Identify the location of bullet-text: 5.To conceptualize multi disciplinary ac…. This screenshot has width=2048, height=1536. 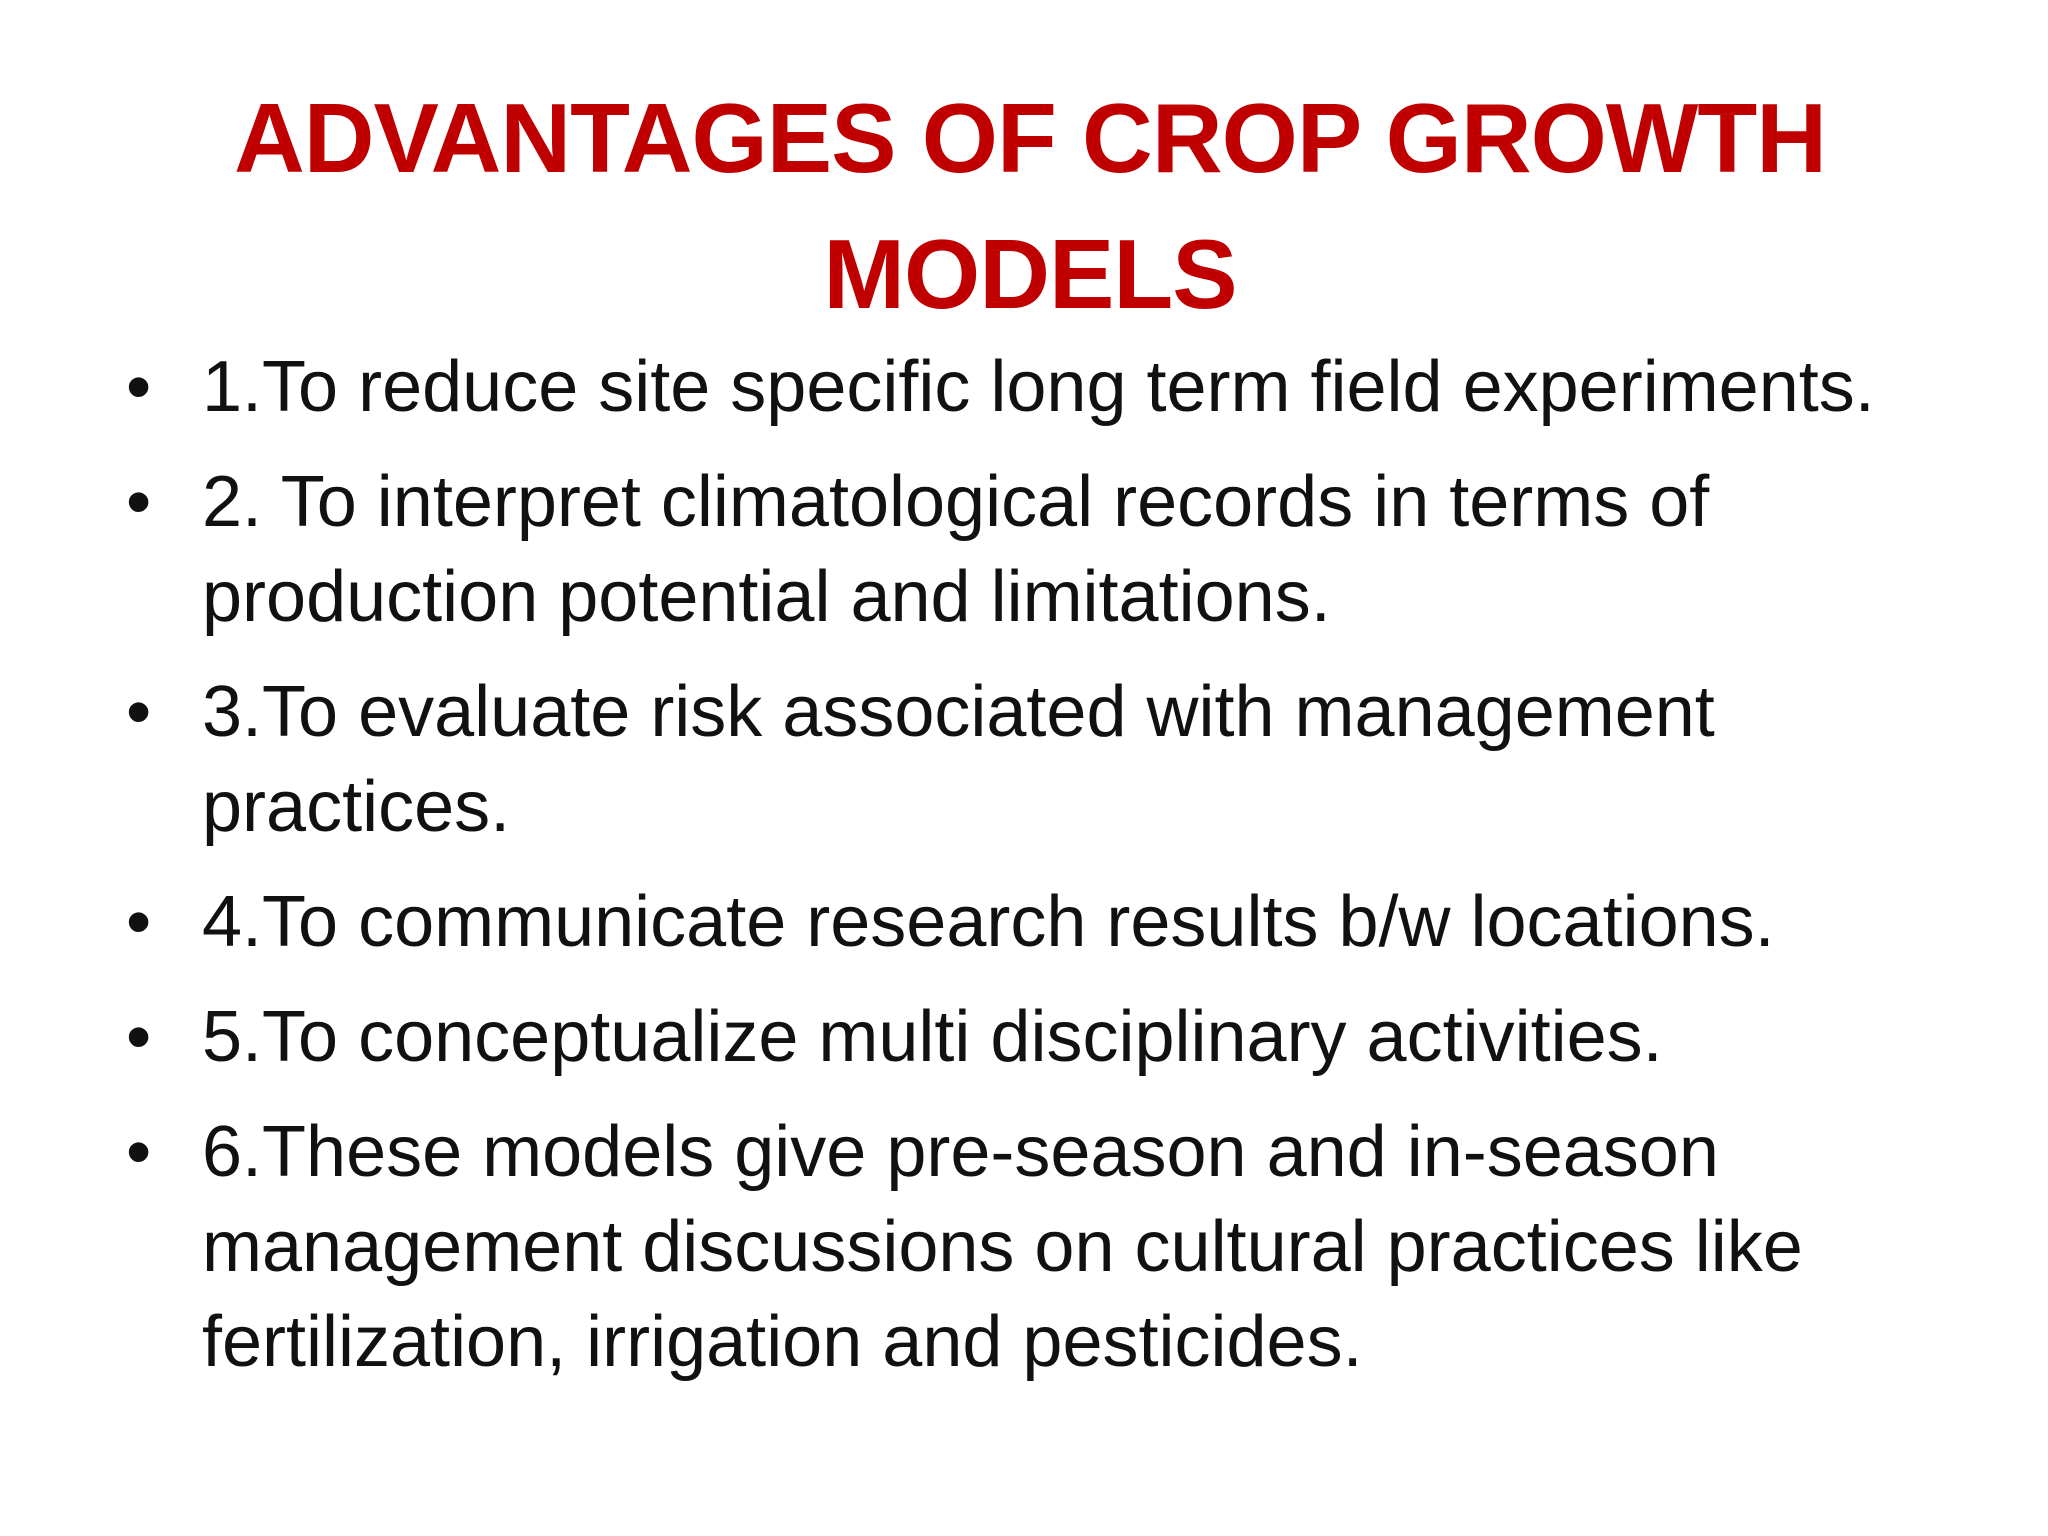
(932, 1037).